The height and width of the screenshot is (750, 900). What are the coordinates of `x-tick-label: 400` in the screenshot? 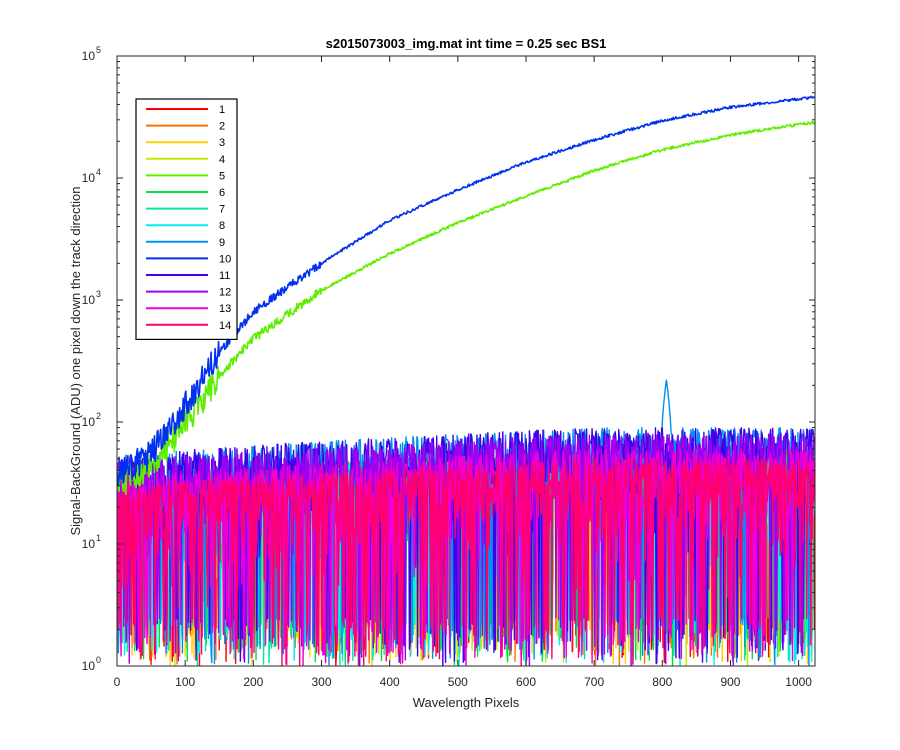 It's located at (390, 682).